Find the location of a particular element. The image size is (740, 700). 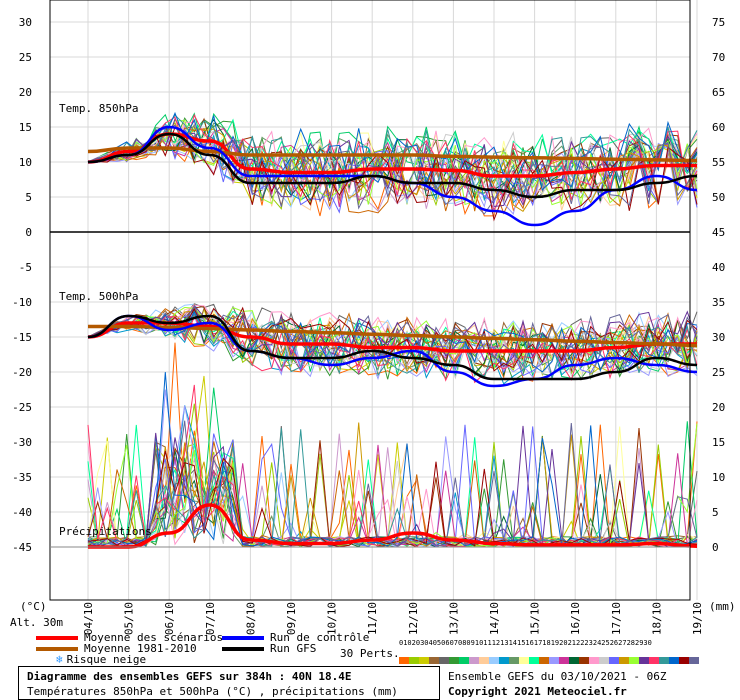

legend-control-run: Run de contrôle is located at coordinates (295, 637).